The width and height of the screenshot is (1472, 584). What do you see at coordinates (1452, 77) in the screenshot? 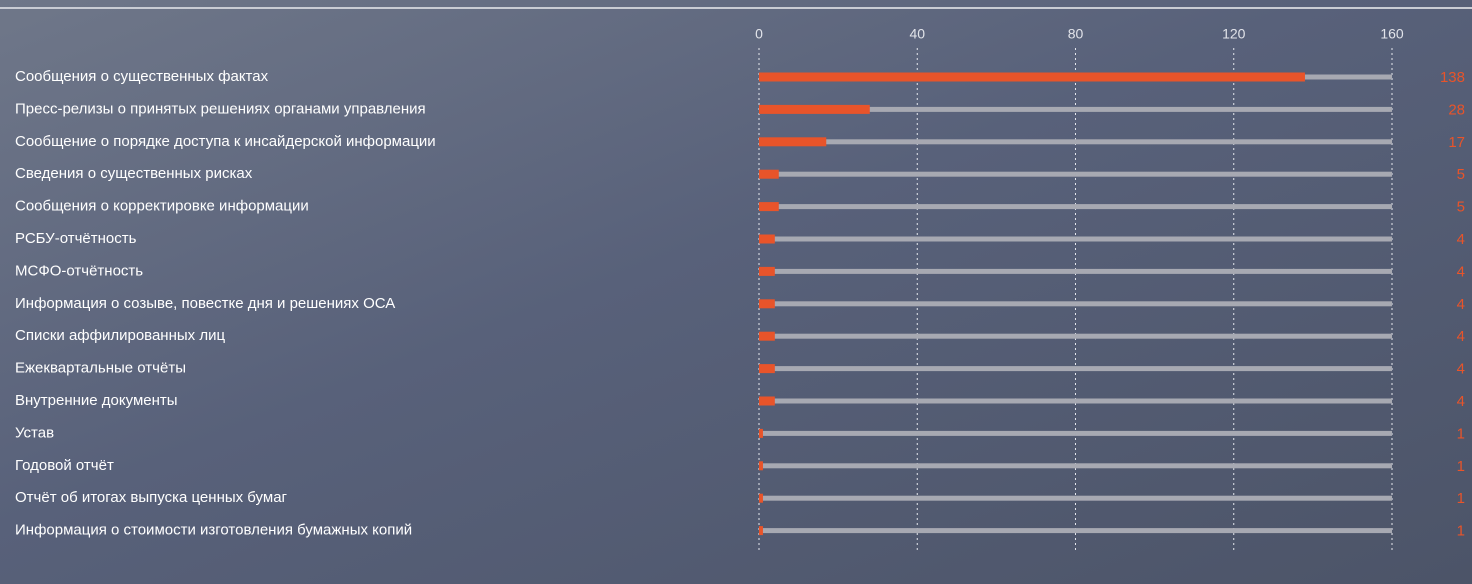
I see `value-label: 138` at bounding box center [1452, 77].